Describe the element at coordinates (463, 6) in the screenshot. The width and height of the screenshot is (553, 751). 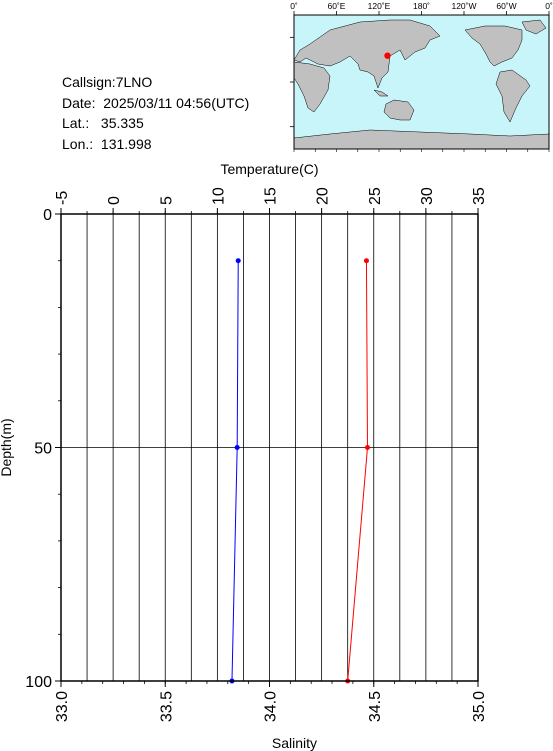
I see `map-lon-label: 120˚W` at that location.